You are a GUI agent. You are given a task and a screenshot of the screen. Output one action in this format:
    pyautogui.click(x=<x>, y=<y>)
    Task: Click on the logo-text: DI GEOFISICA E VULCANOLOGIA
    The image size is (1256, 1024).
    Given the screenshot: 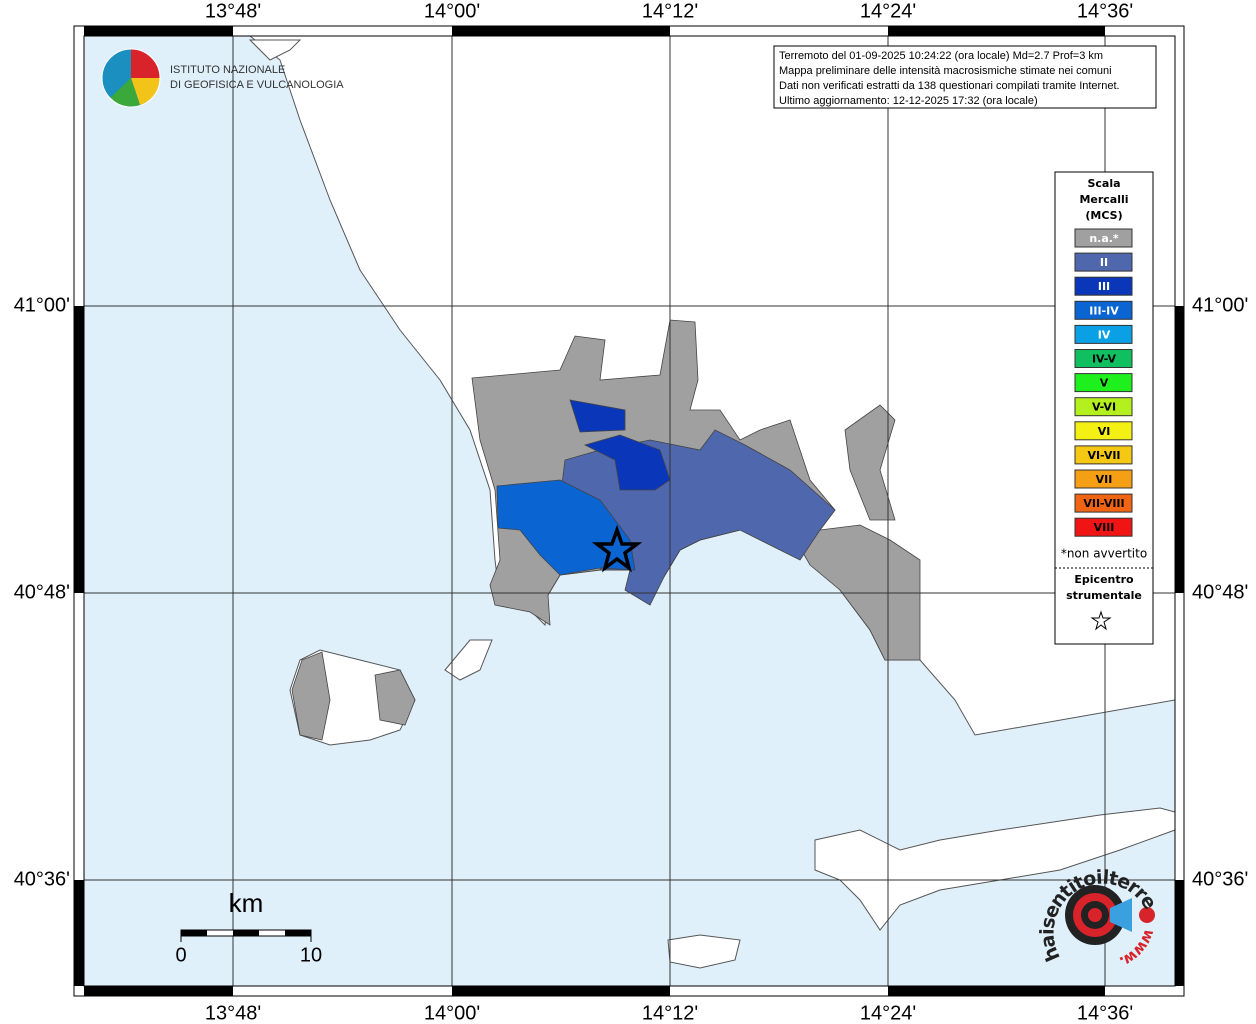 What is the action you would take?
    pyautogui.click(x=257, y=85)
    